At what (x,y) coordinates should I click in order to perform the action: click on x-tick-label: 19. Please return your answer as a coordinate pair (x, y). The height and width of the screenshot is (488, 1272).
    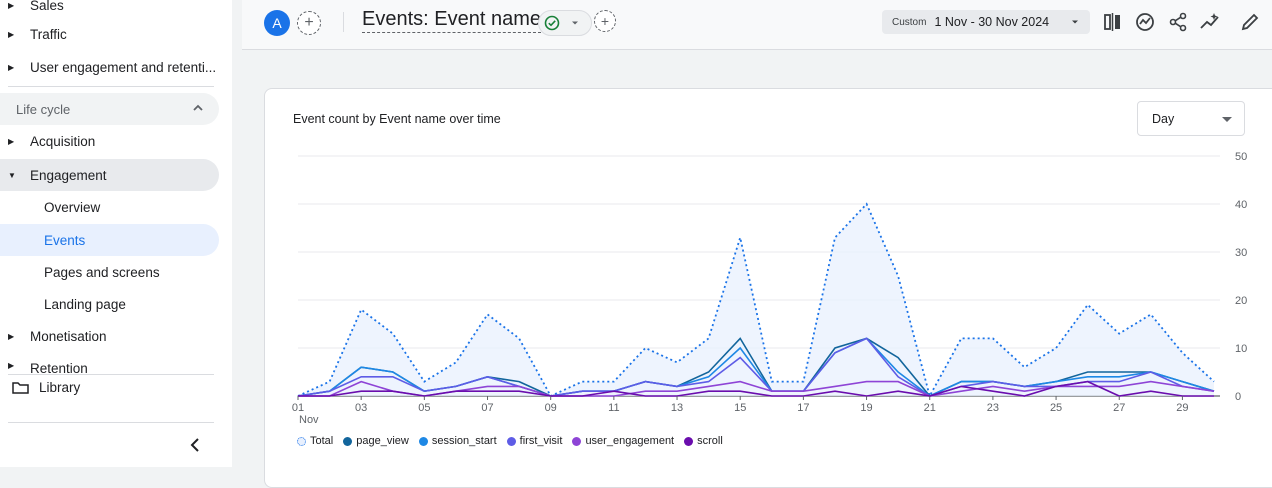
    Looking at the image, I should click on (866, 408).